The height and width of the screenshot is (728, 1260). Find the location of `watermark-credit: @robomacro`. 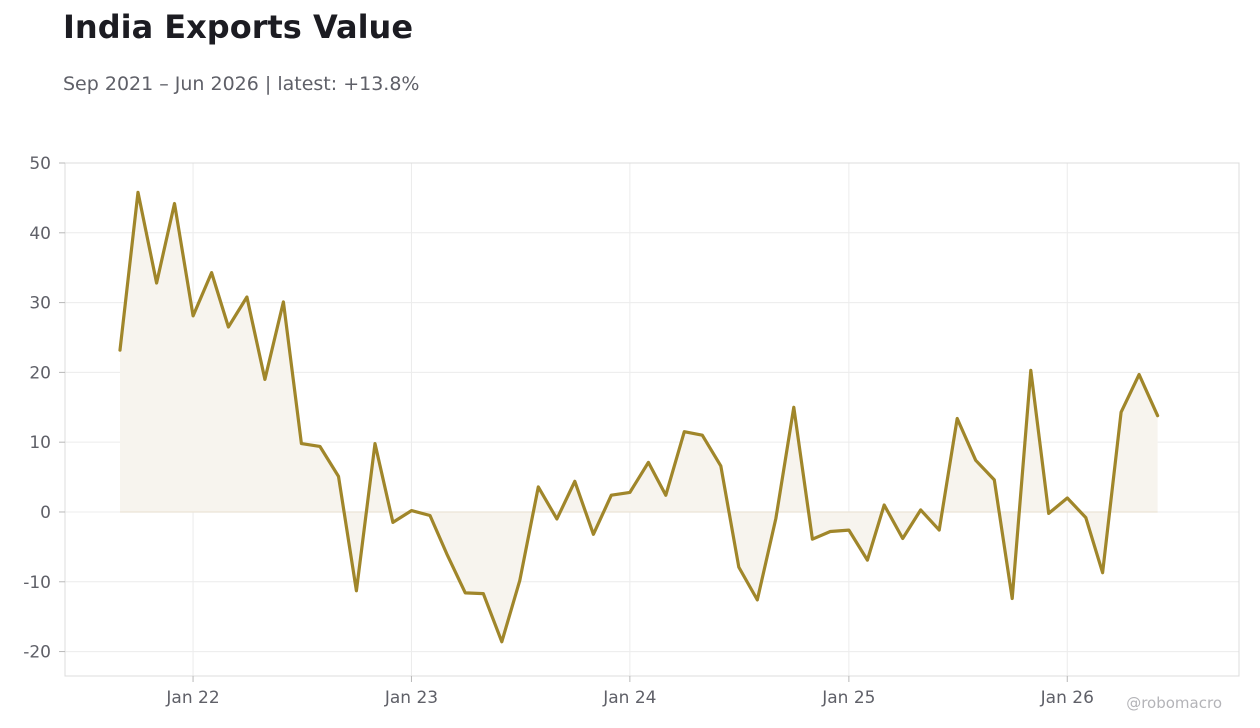

watermark-credit: @robomacro is located at coordinates (1174, 703).